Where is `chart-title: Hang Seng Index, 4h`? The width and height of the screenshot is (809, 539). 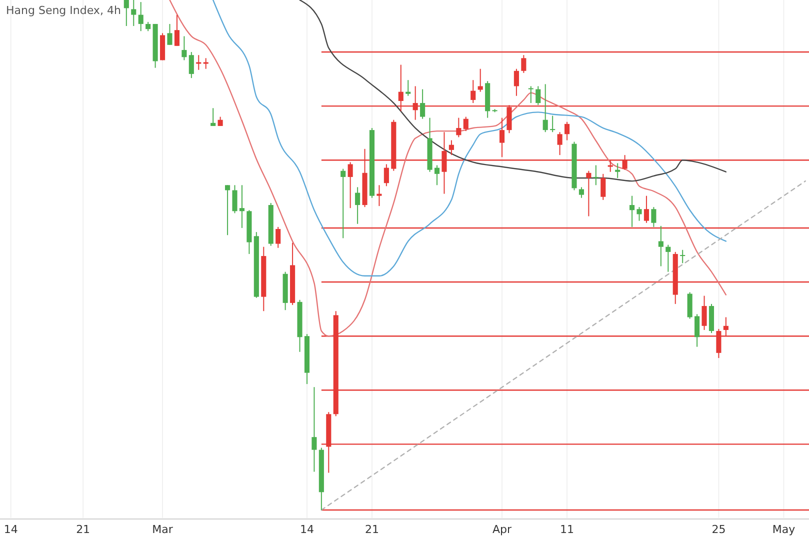 chart-title: Hang Seng Index, 4h is located at coordinates (63, 10).